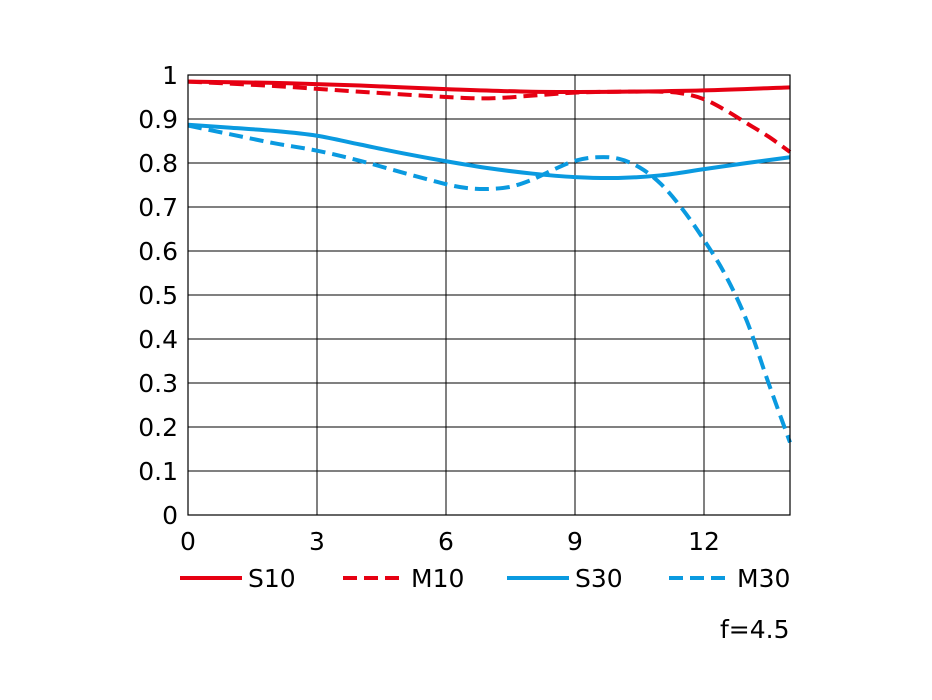  I want to click on x-tick-labels: 0 3 6 9 12, so click(450, 541).